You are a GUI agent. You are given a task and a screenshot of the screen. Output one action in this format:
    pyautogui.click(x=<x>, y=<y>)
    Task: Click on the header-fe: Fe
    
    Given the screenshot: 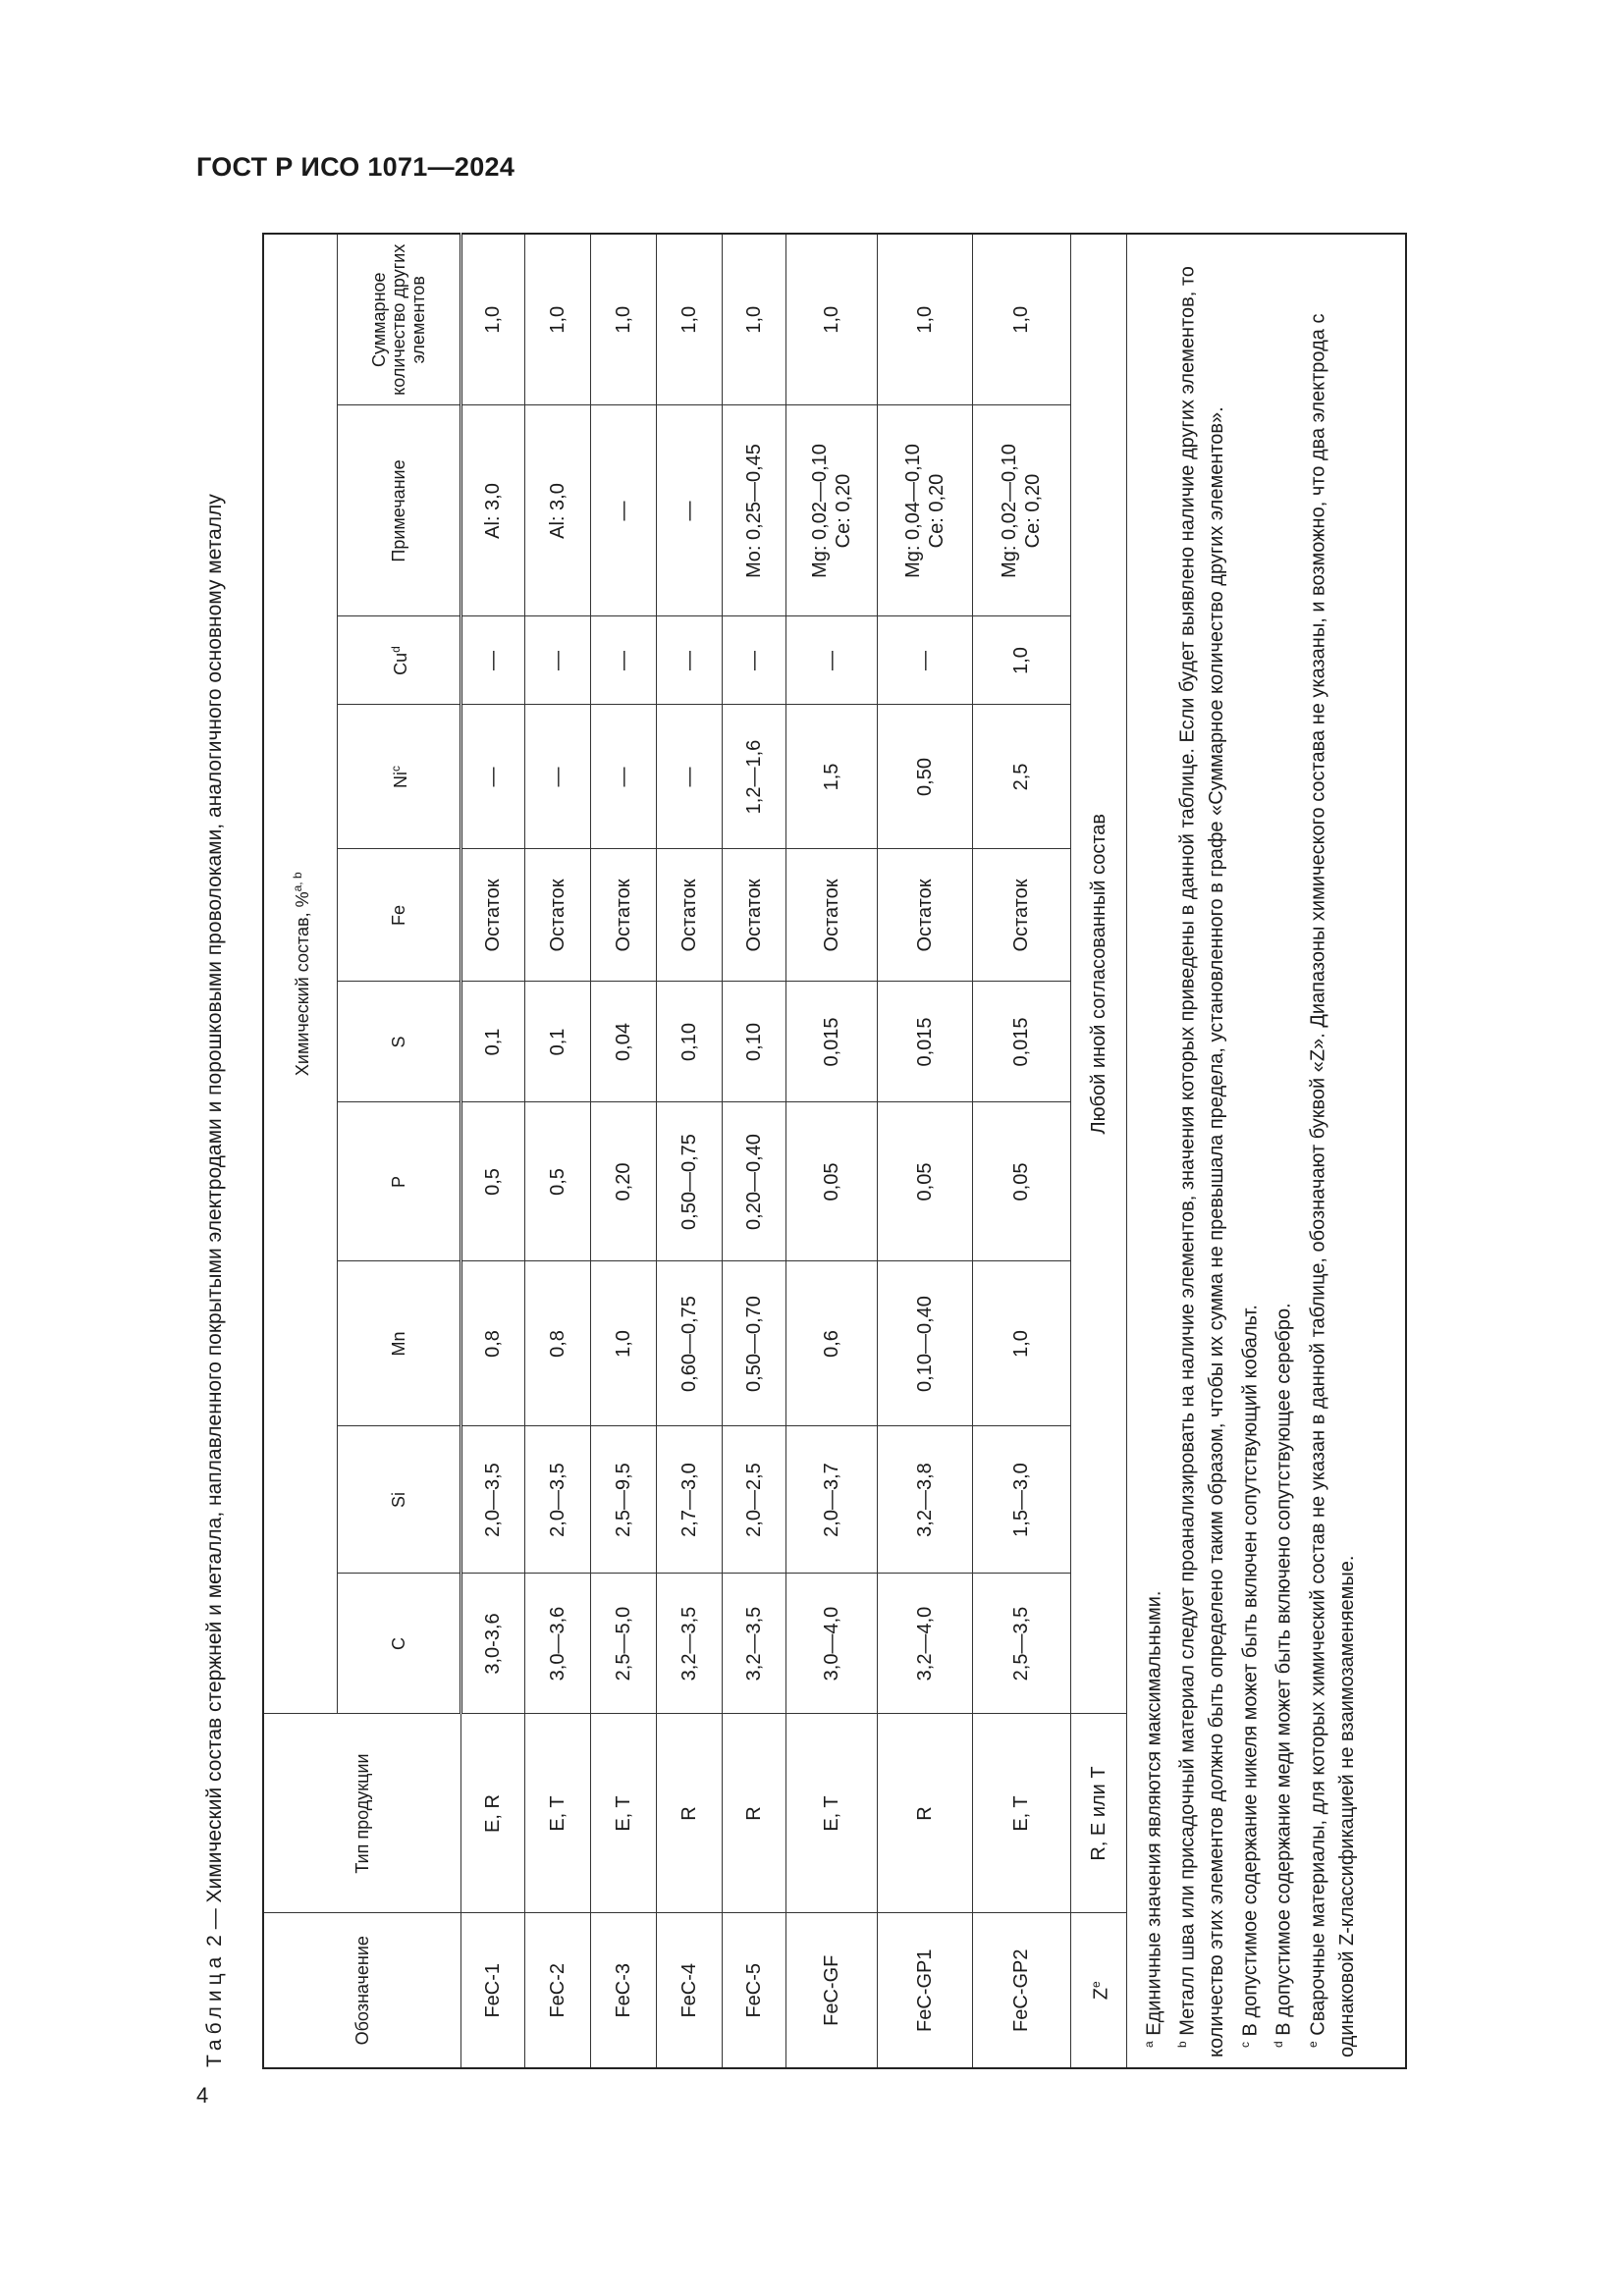 What is the action you would take?
    pyautogui.click(x=398, y=915)
    